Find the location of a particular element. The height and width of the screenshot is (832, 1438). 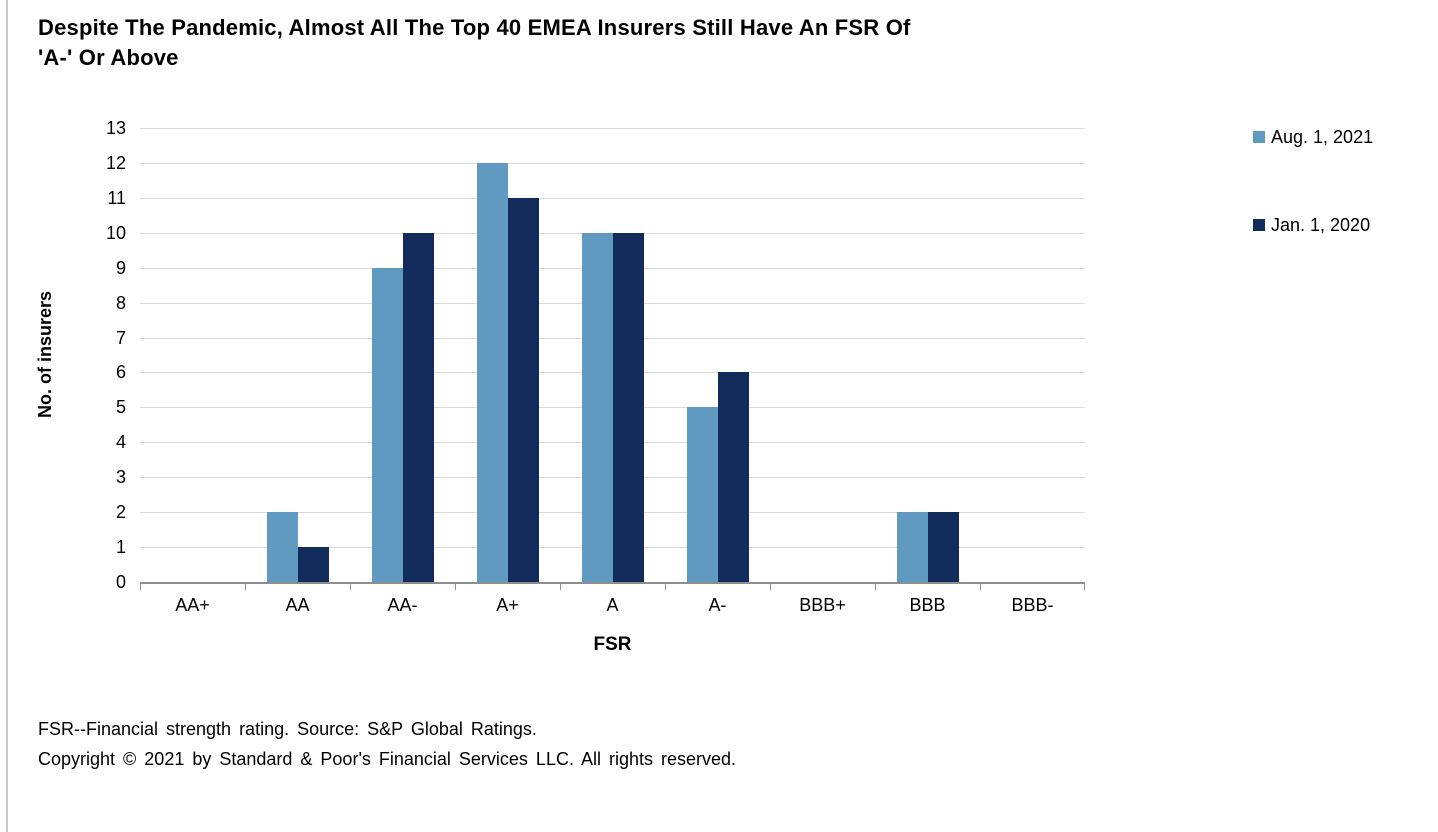

bar-group-a is located at coordinates (612, 355).